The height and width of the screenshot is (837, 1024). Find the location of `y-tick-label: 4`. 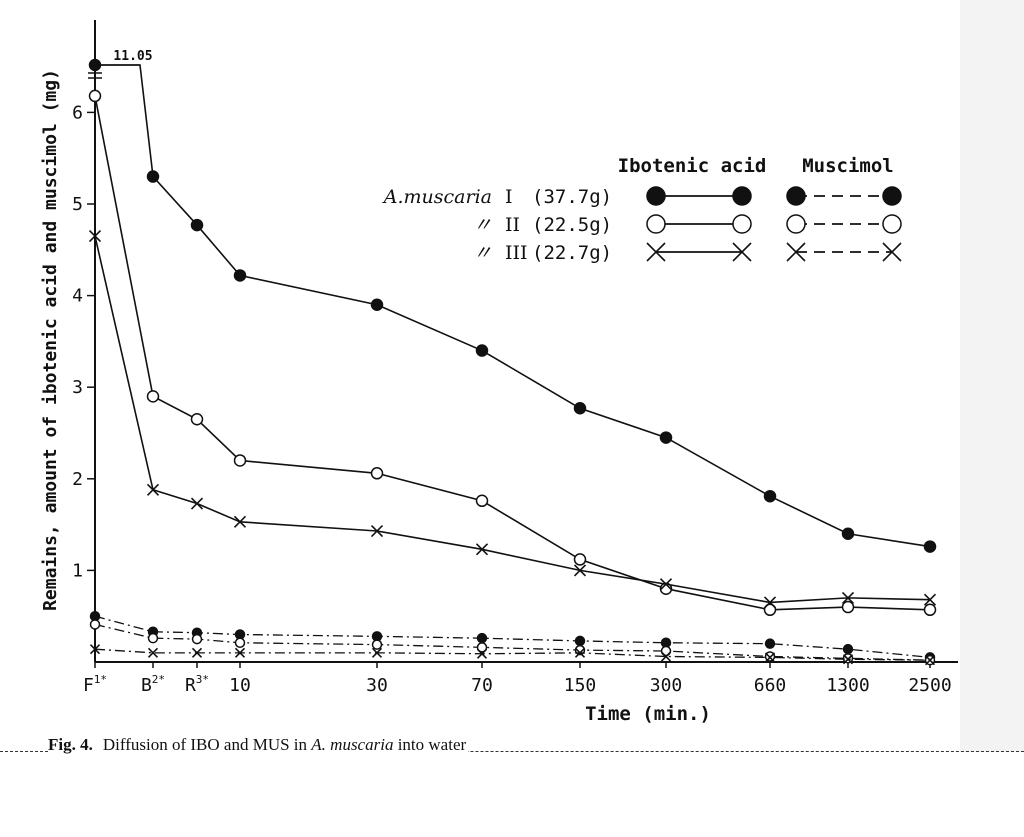

y-tick-label: 4 is located at coordinates (77, 296).